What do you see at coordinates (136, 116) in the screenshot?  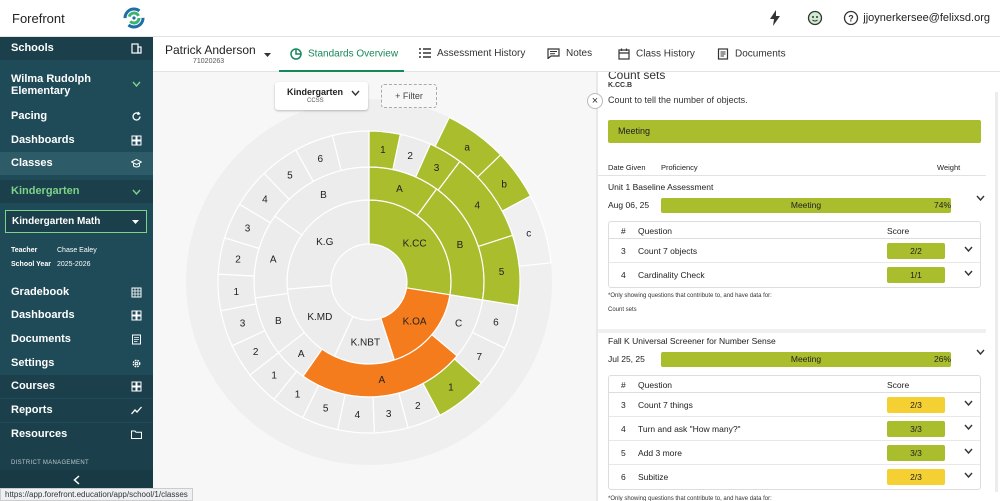 I see `refresh-icon` at bounding box center [136, 116].